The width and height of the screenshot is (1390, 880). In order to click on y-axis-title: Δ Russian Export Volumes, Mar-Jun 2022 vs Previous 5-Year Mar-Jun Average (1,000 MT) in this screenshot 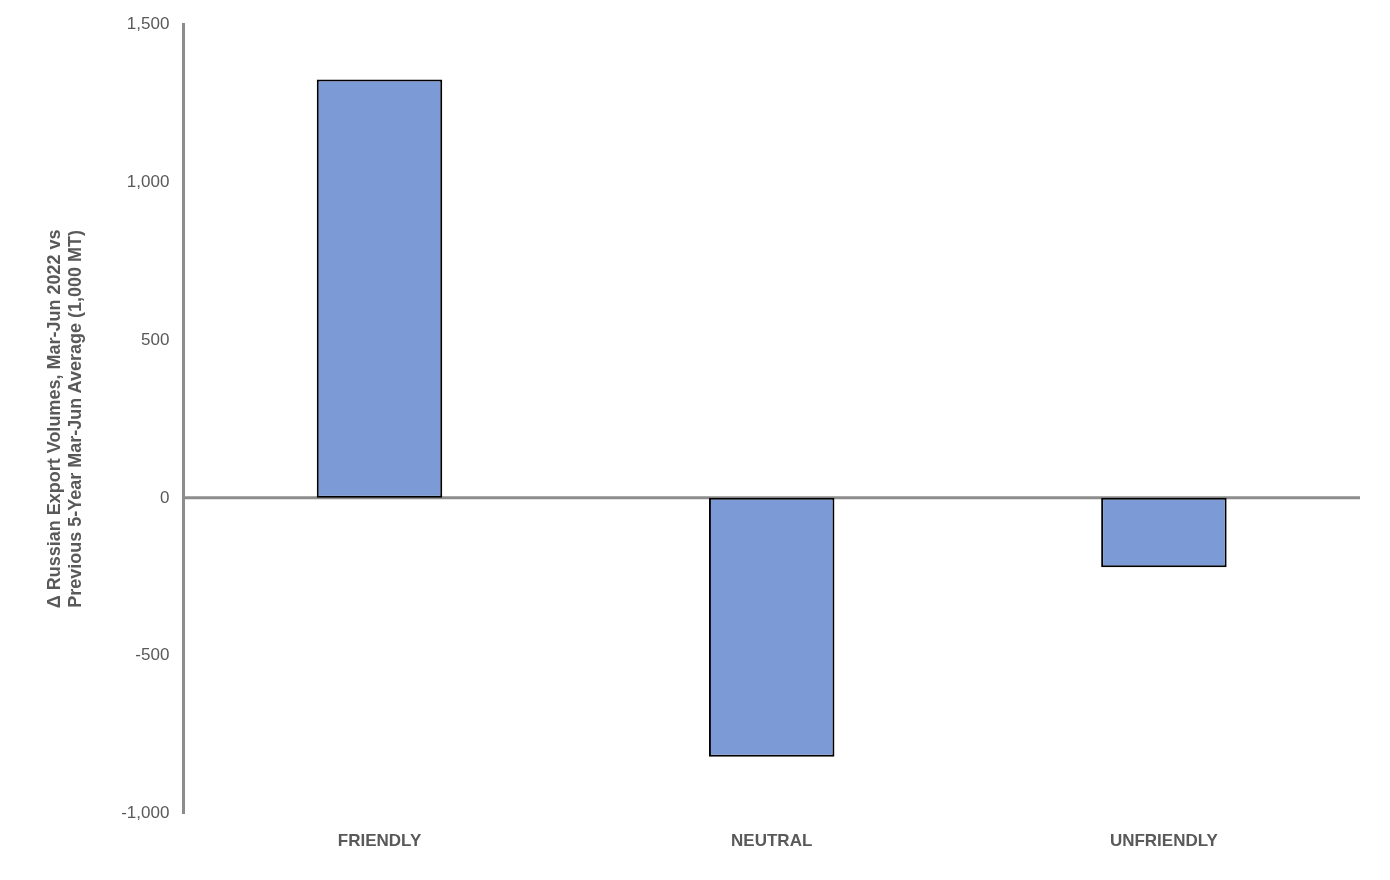, I will do `click(64, 419)`.